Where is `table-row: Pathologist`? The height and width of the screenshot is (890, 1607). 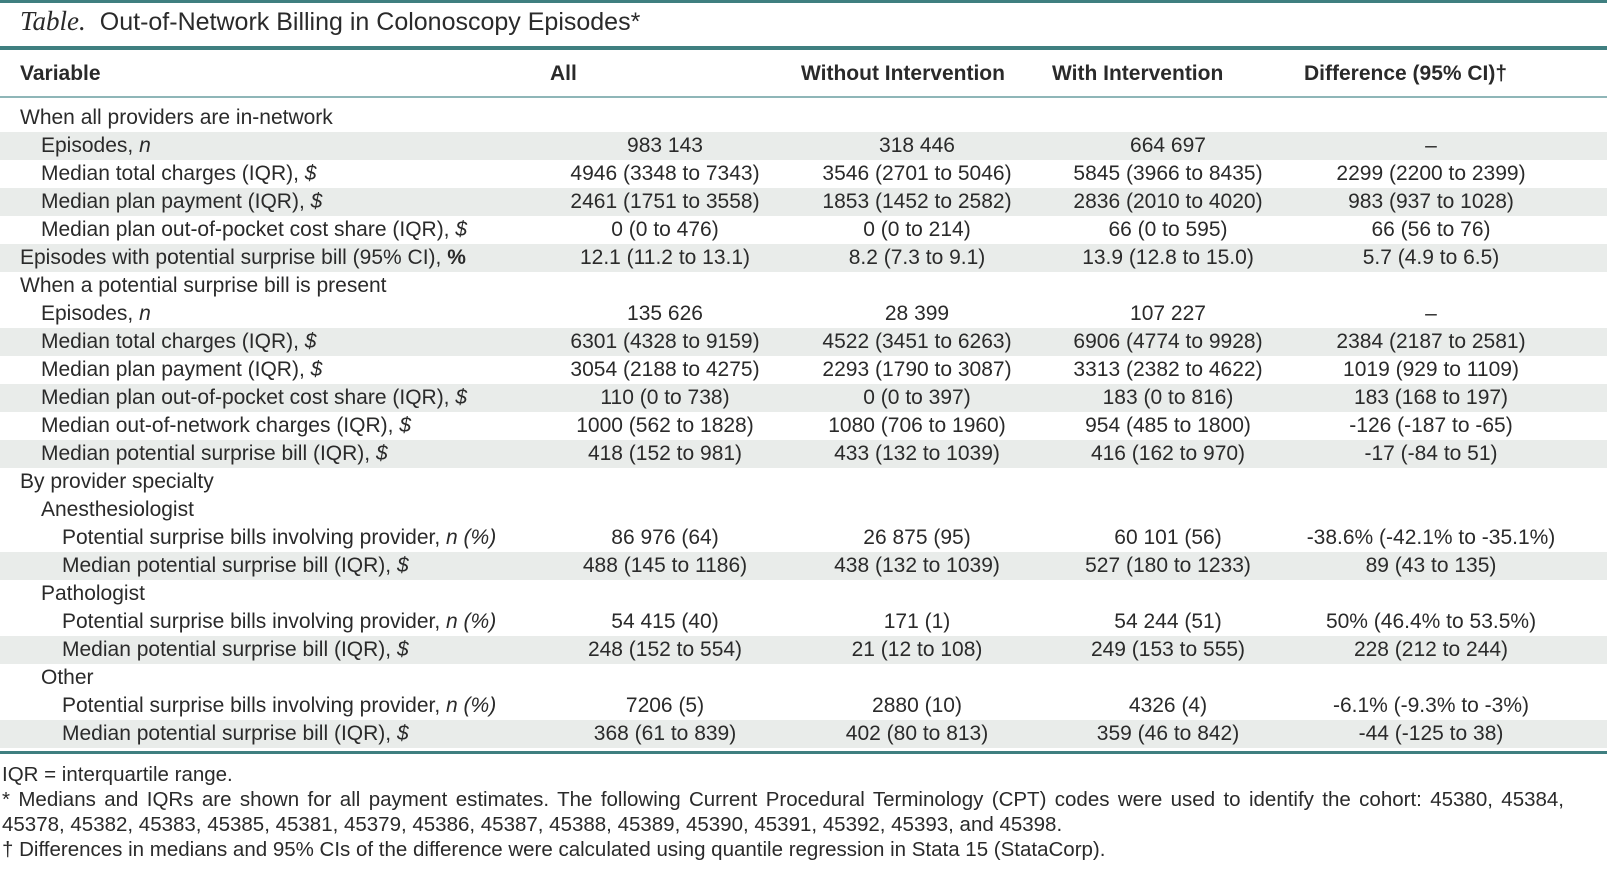 table-row: Pathologist is located at coordinates (803, 594).